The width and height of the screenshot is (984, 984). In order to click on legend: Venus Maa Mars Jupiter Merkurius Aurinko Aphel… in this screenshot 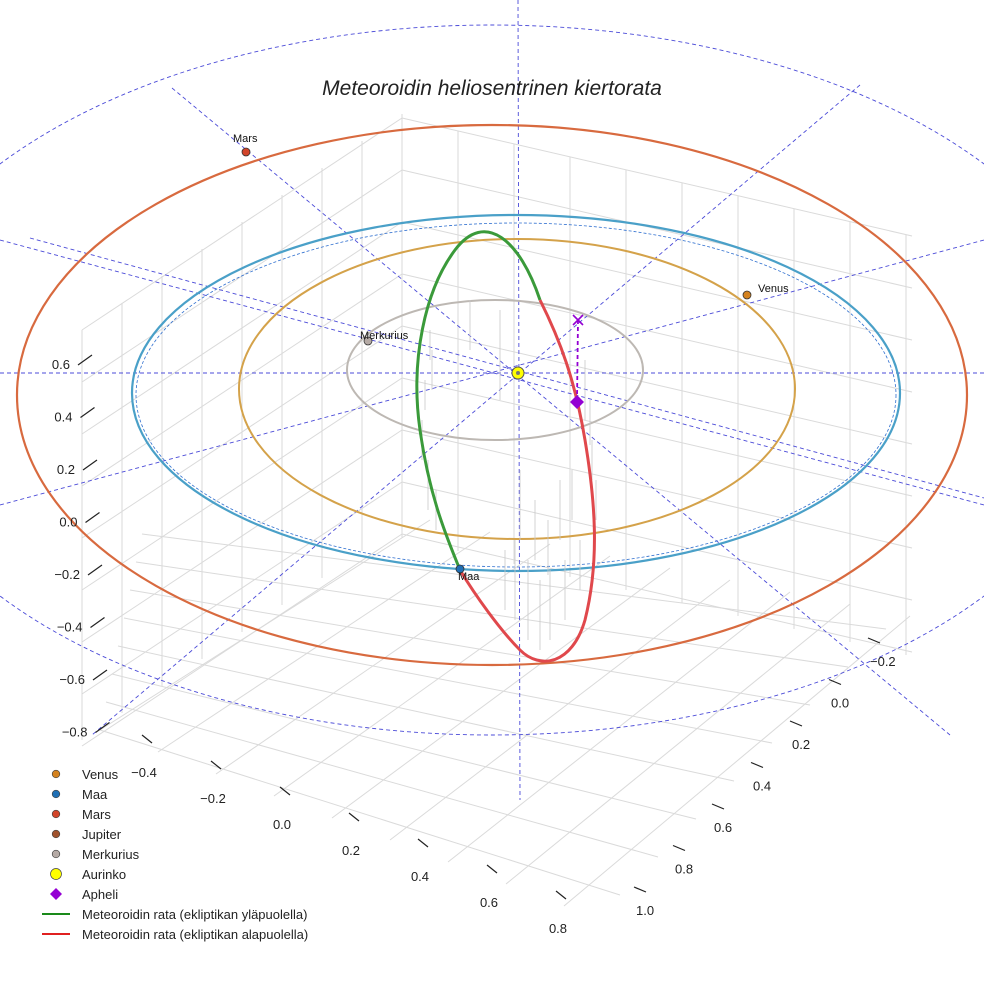, I will do `click(175, 854)`.